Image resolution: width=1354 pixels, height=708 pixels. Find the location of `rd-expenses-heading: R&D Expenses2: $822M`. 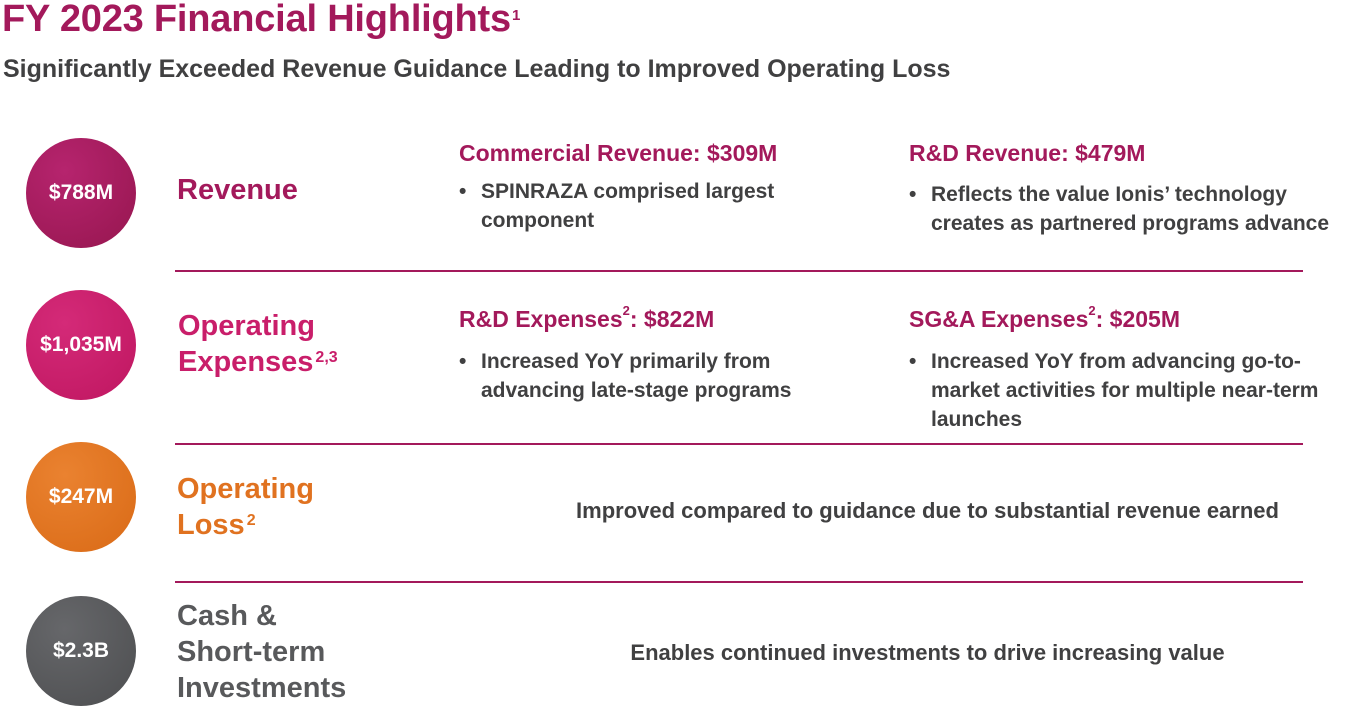

rd-expenses-heading: R&D Expenses2: $822M is located at coordinates (587, 317).